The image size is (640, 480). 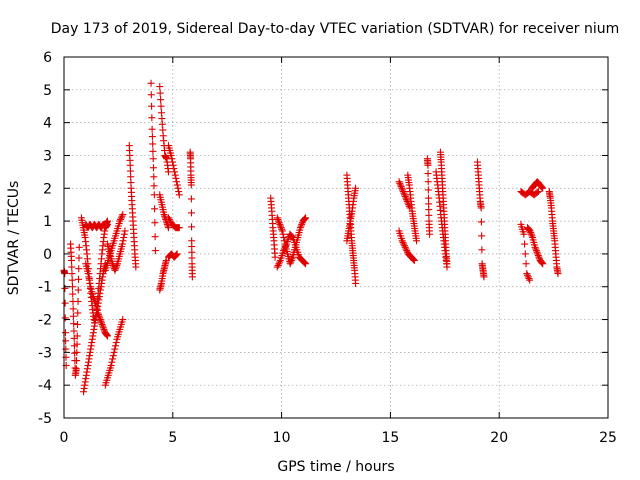 I want to click on y-tick-label: 4, so click(x=47, y=124).